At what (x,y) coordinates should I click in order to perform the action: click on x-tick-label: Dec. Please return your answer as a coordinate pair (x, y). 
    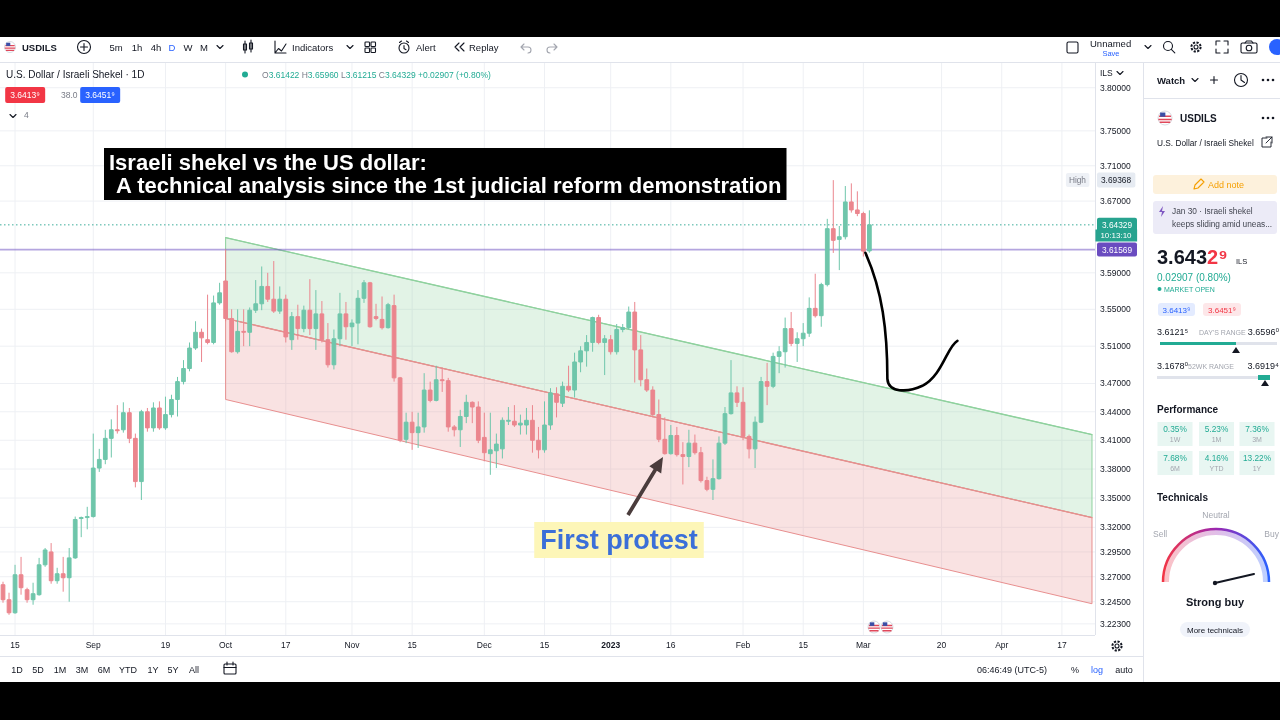
    Looking at the image, I should click on (484, 645).